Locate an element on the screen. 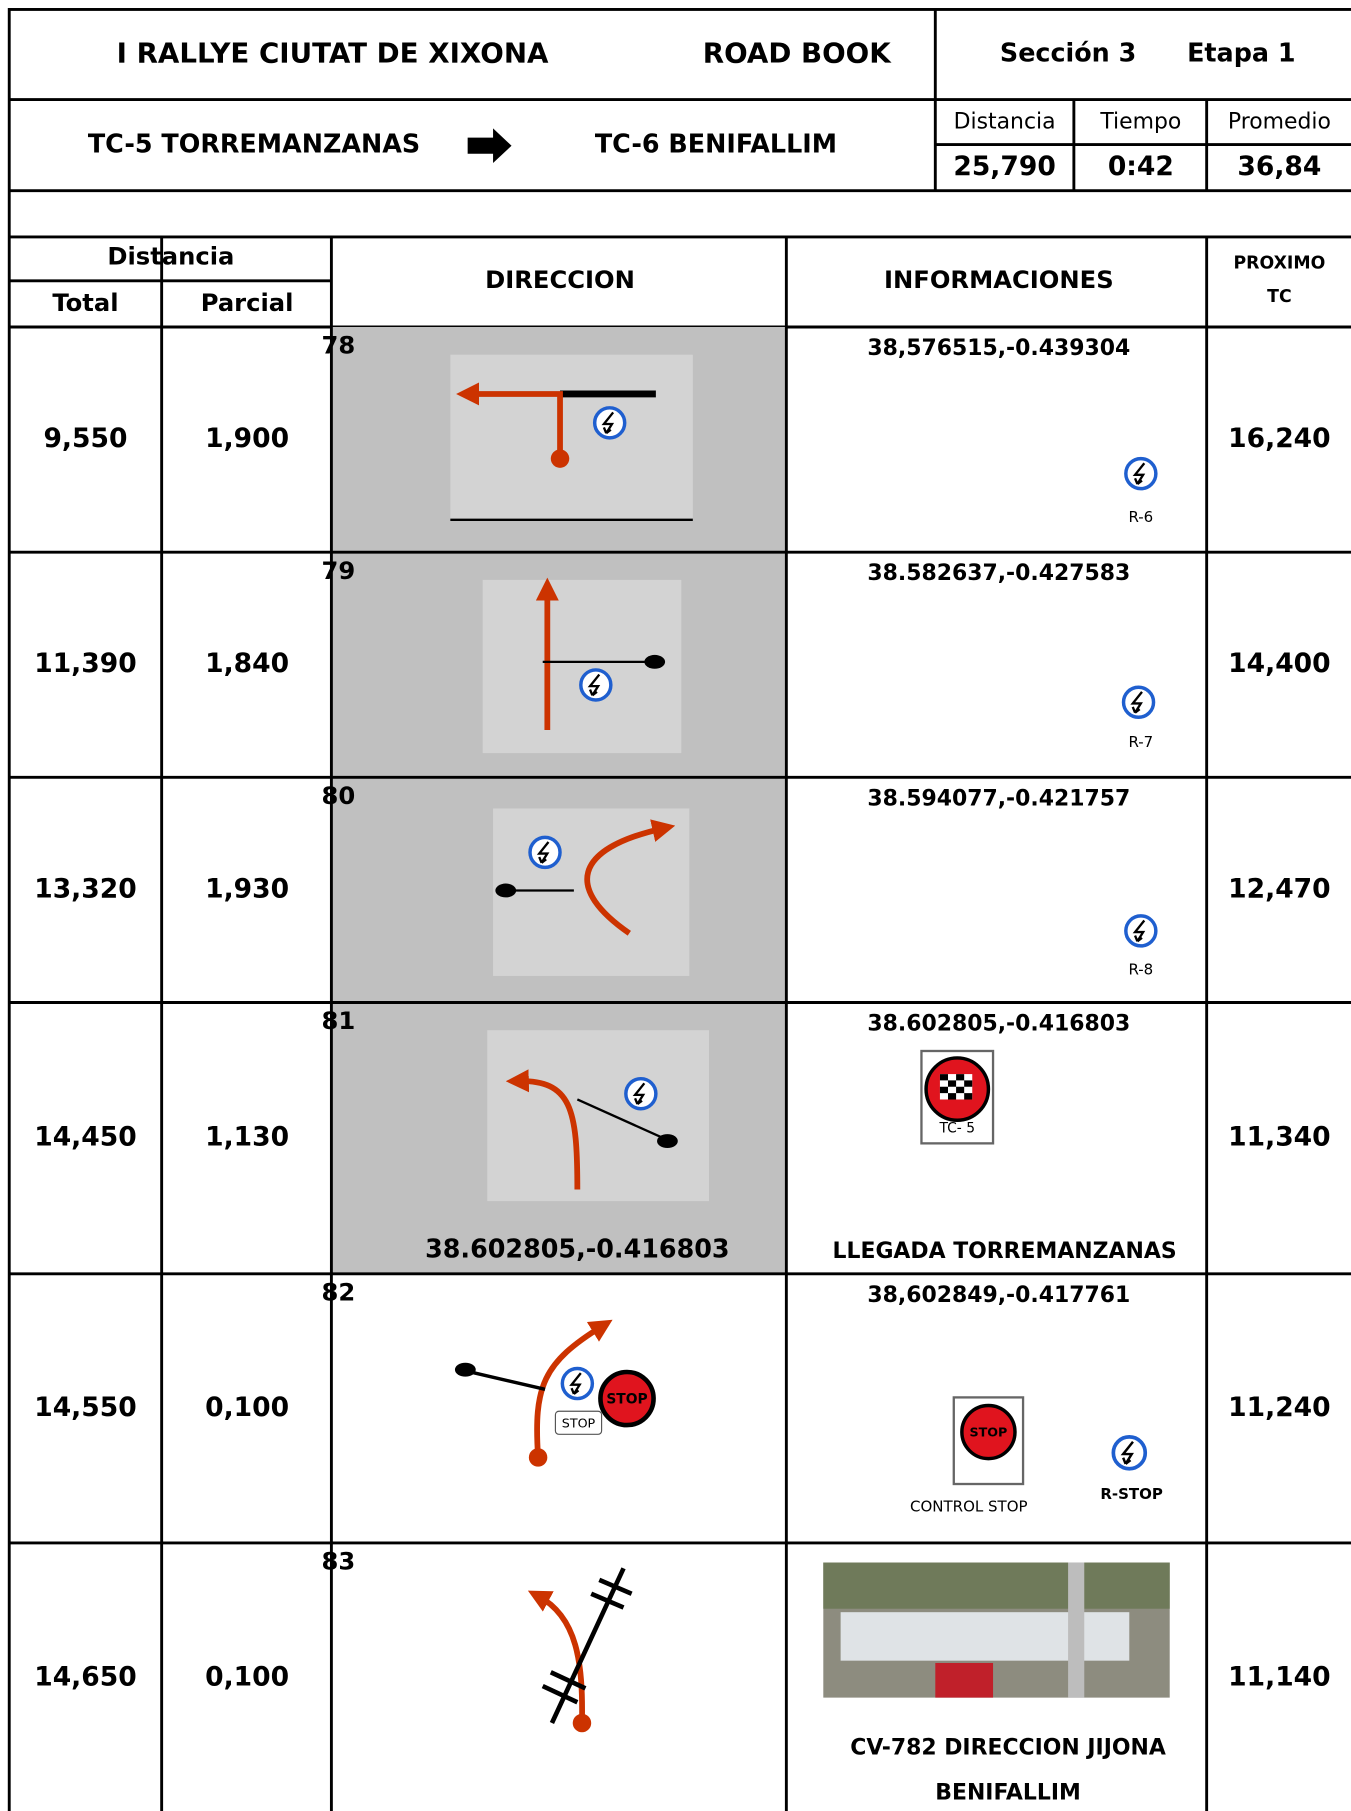  partial: 1,900 is located at coordinates (247, 438).